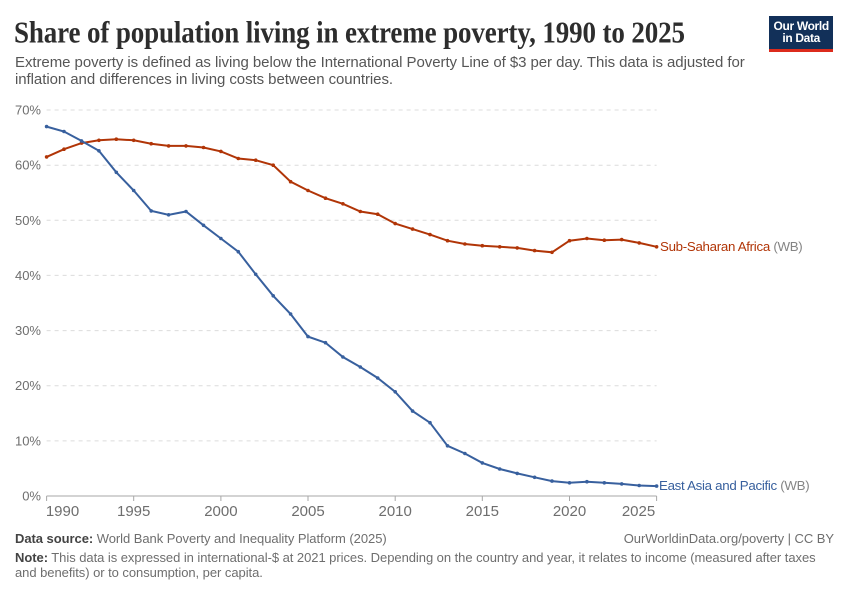 This screenshot has width=850, height=600. What do you see at coordinates (62, 511) in the screenshot?
I see `svg-text: 1990` at bounding box center [62, 511].